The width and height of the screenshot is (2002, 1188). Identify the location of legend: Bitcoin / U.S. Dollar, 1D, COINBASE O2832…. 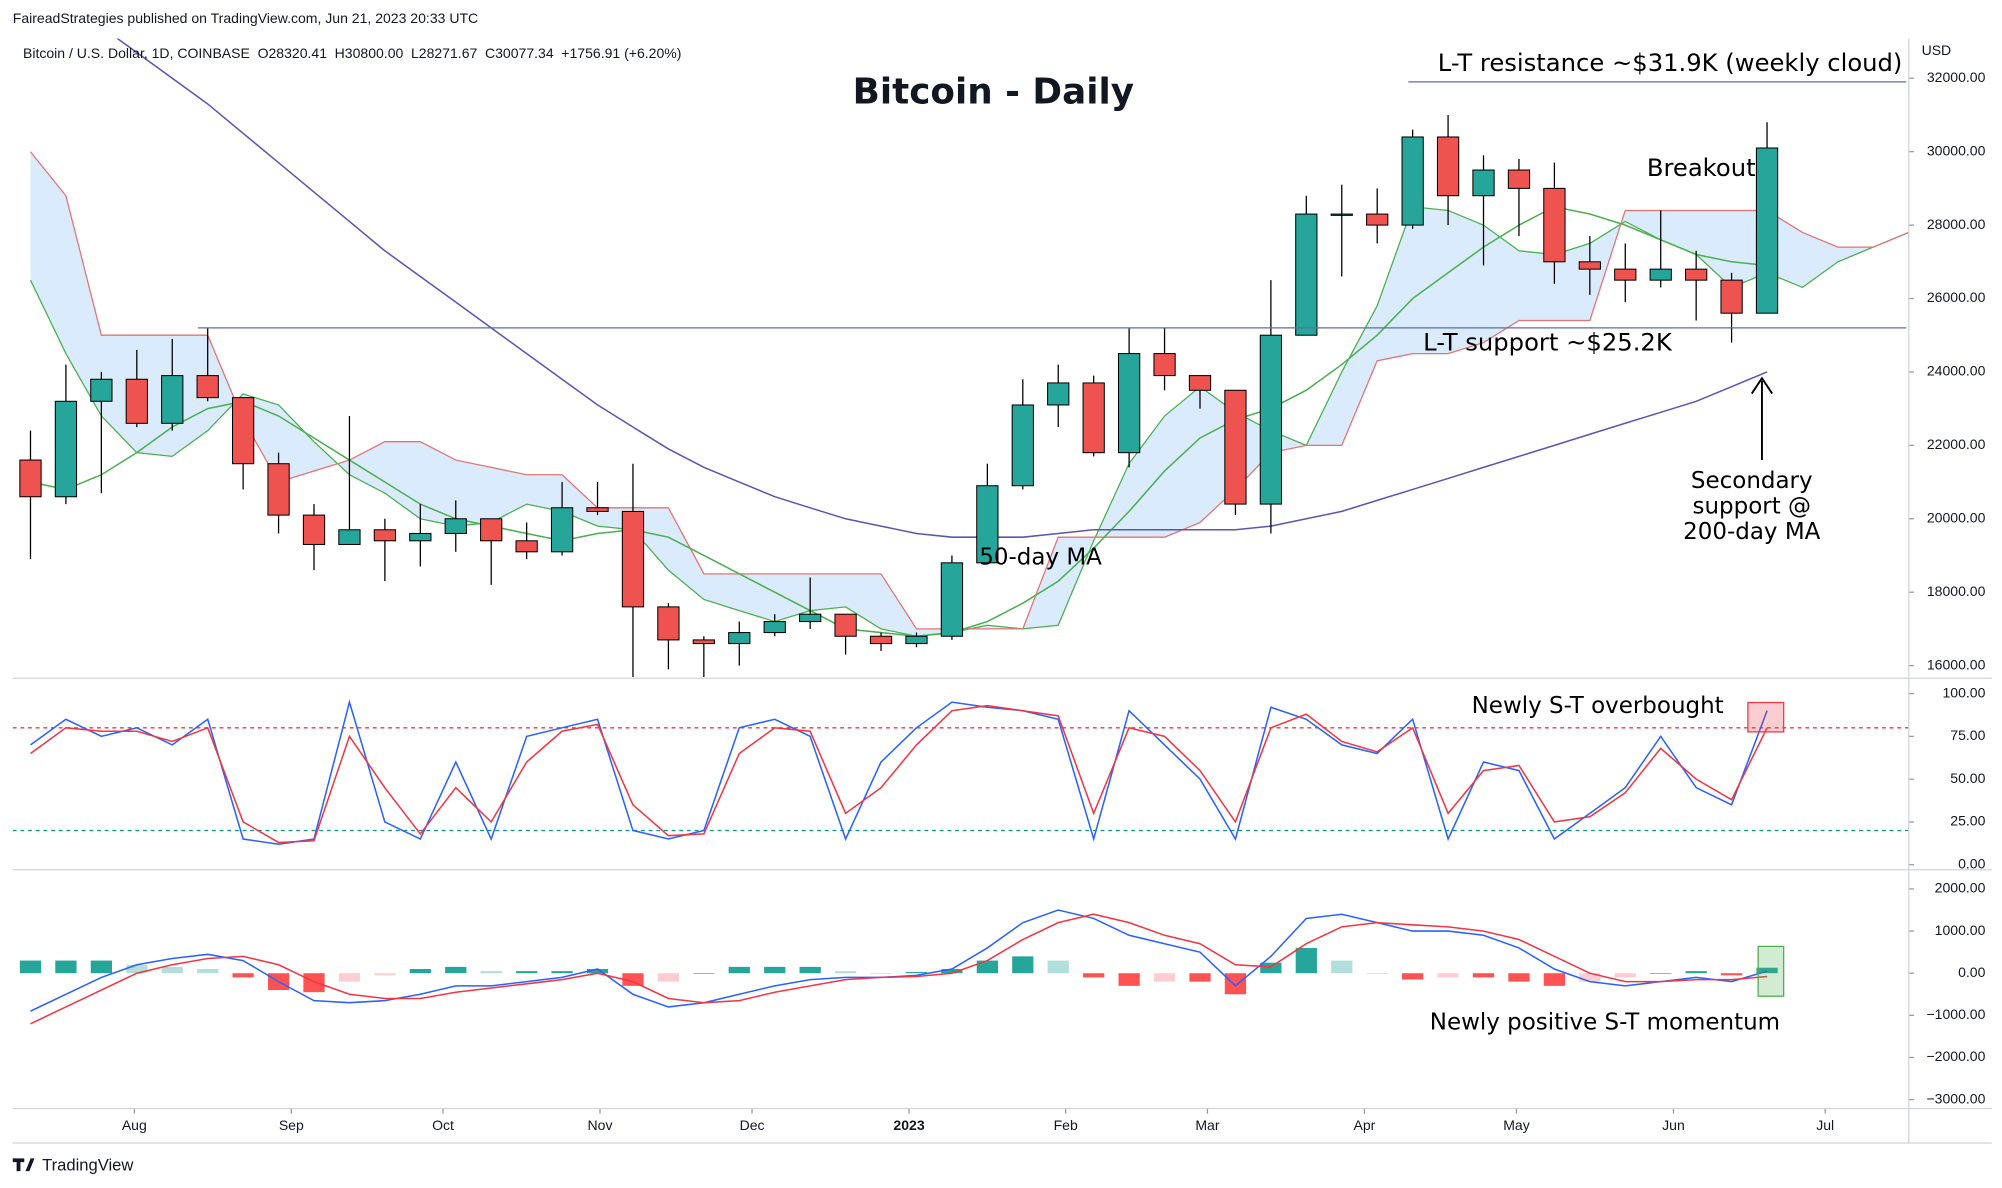
(352, 53).